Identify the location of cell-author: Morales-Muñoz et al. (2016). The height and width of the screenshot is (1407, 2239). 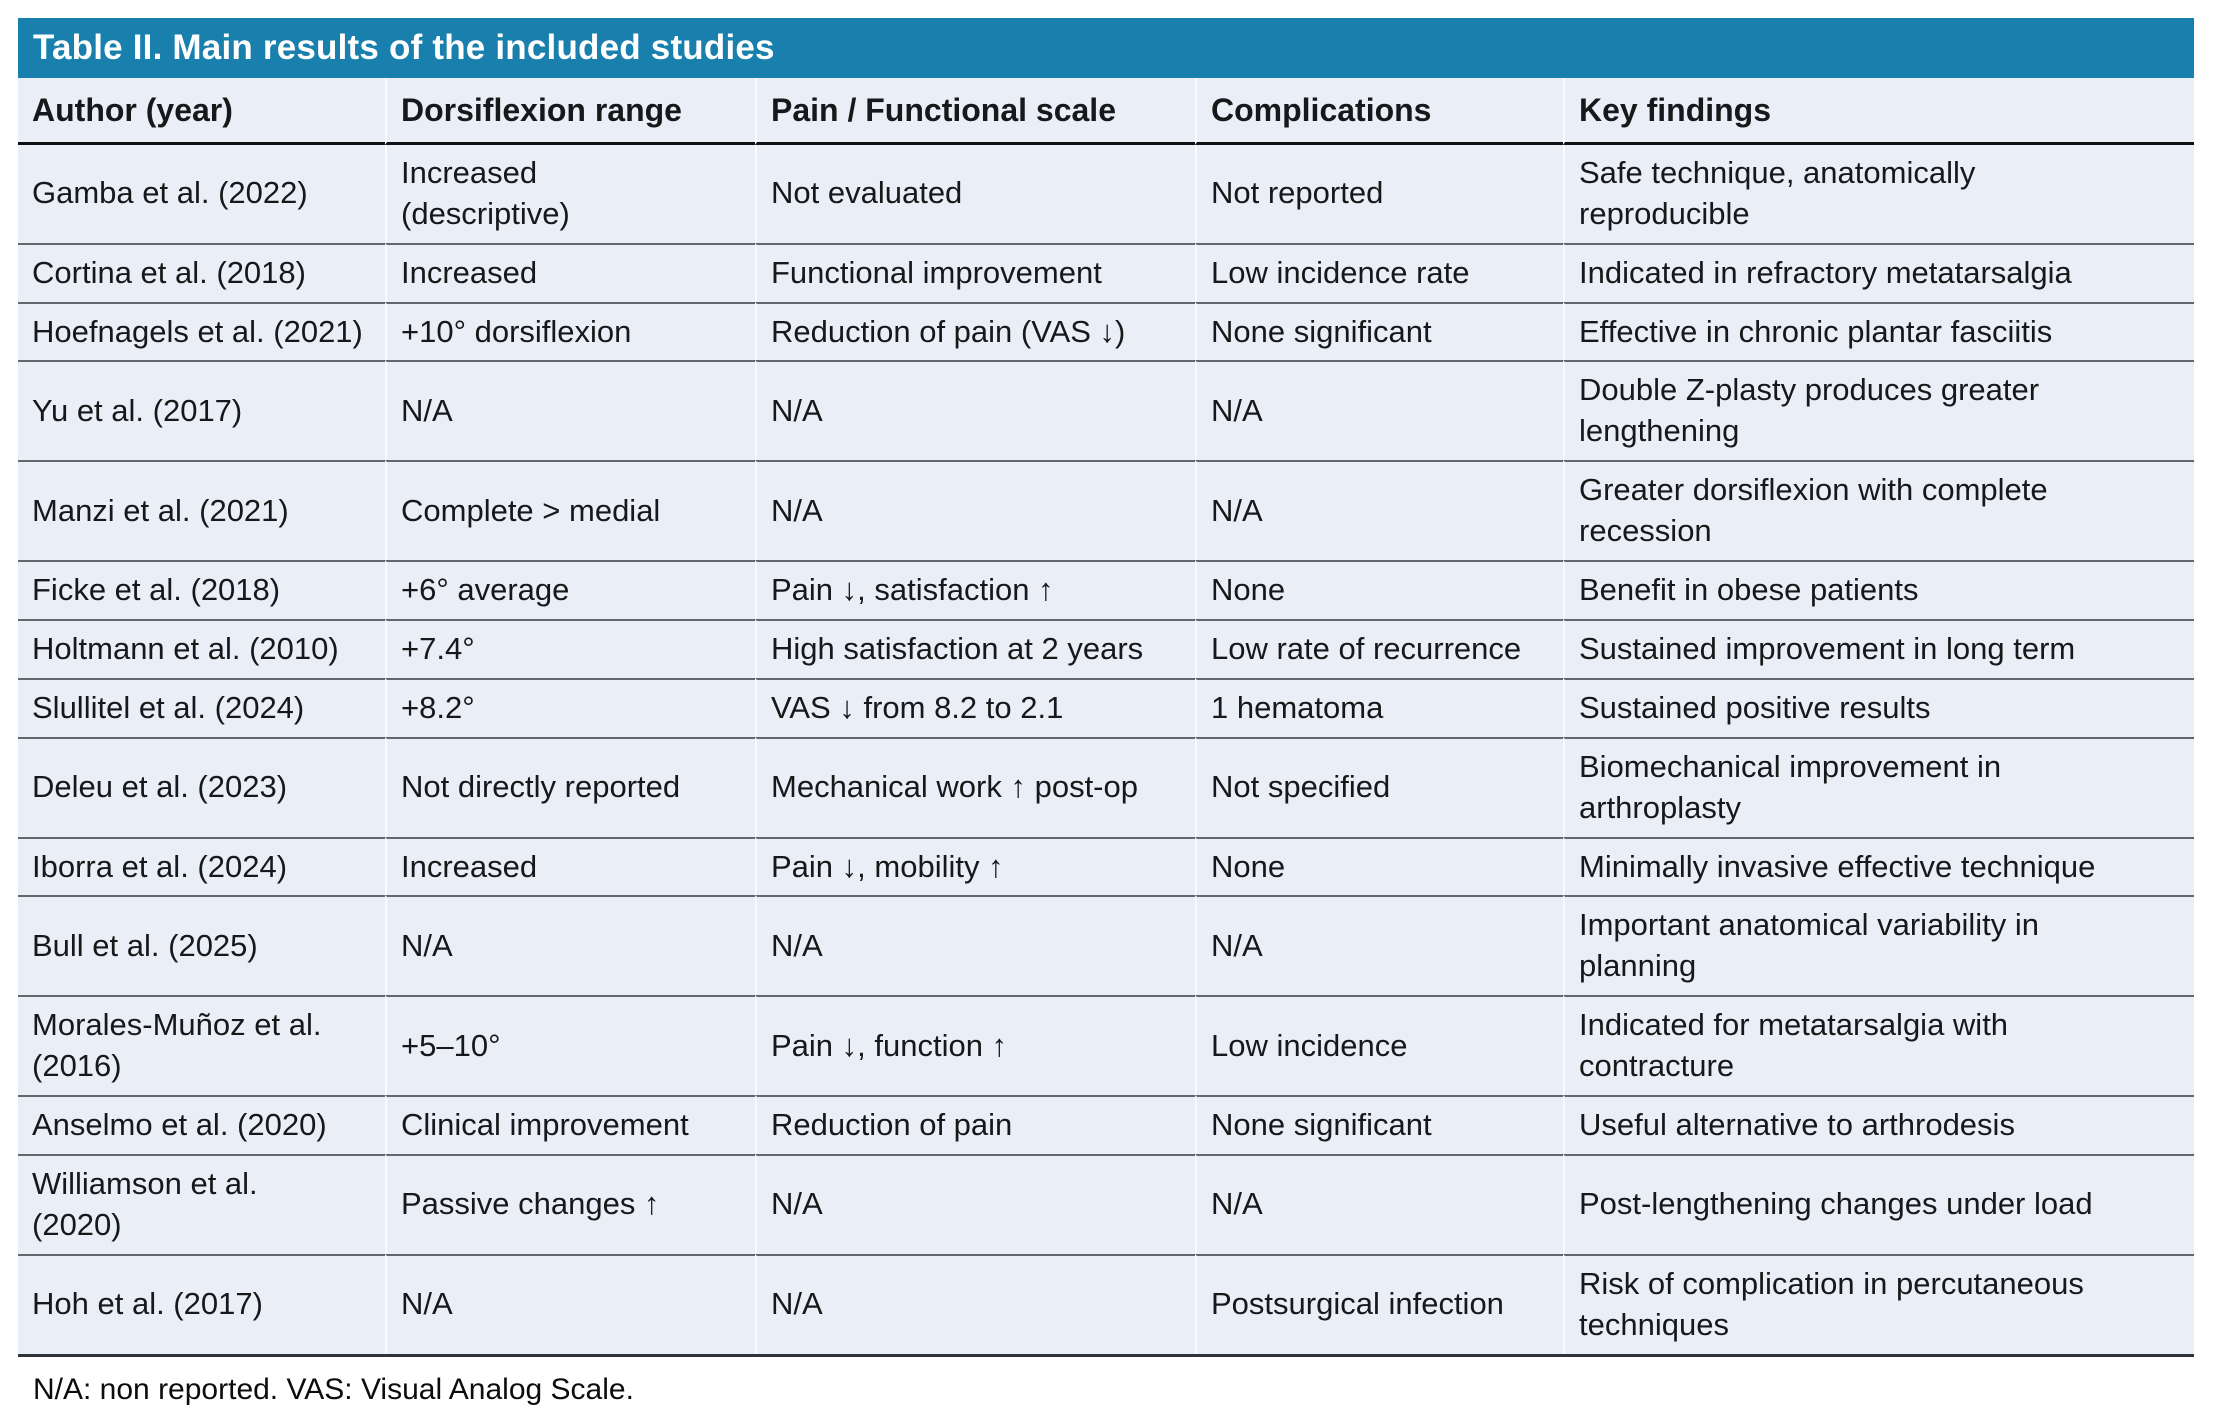
(201, 1045).